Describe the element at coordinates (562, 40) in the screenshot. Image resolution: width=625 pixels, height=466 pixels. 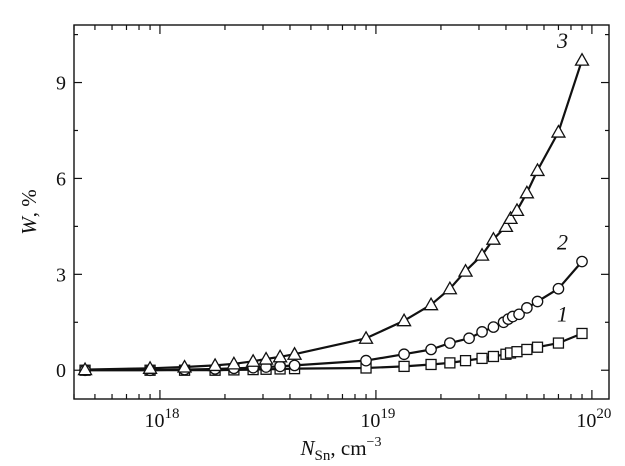
I see `curve-label-3: 3` at that location.